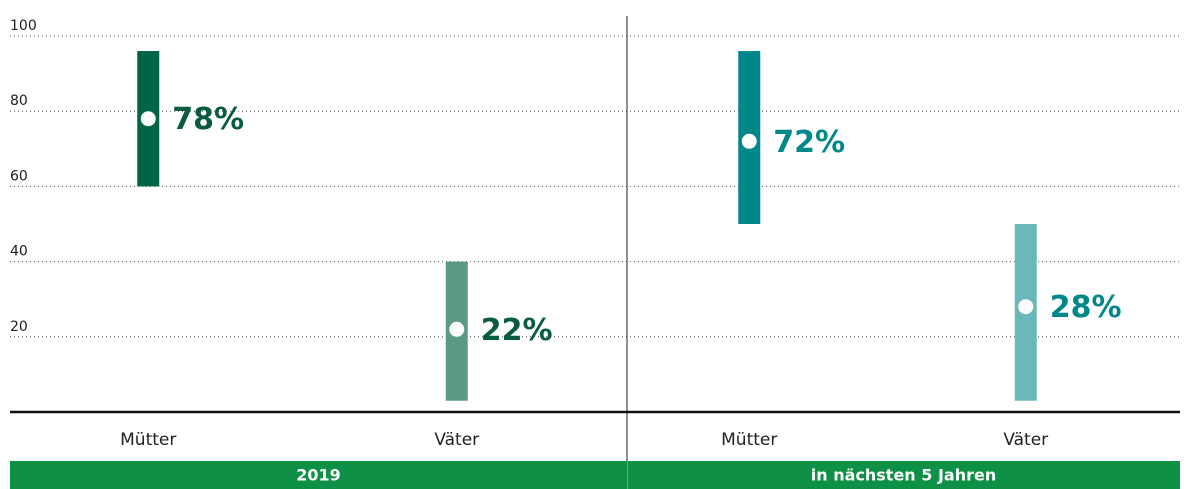 The image size is (1190, 489). Describe the element at coordinates (1086, 307) in the screenshot. I see `value-label: 28%` at that location.